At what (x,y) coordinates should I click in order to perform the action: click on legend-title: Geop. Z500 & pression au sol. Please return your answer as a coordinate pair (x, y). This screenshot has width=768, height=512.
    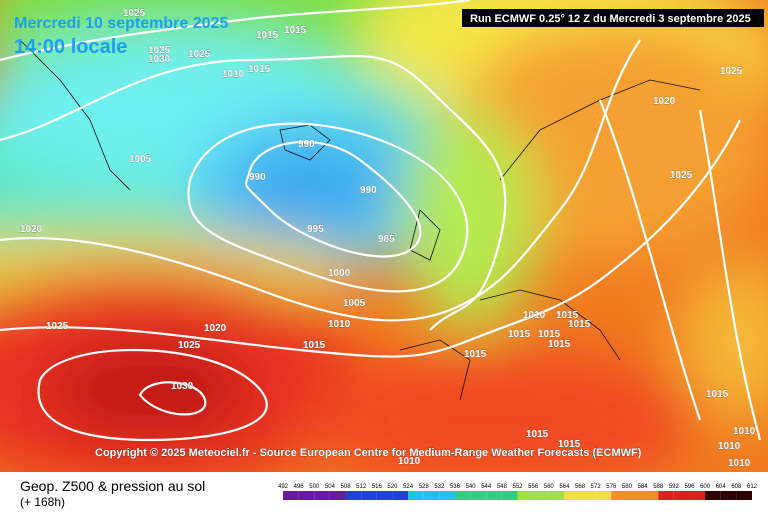
    Looking at the image, I should click on (112, 486).